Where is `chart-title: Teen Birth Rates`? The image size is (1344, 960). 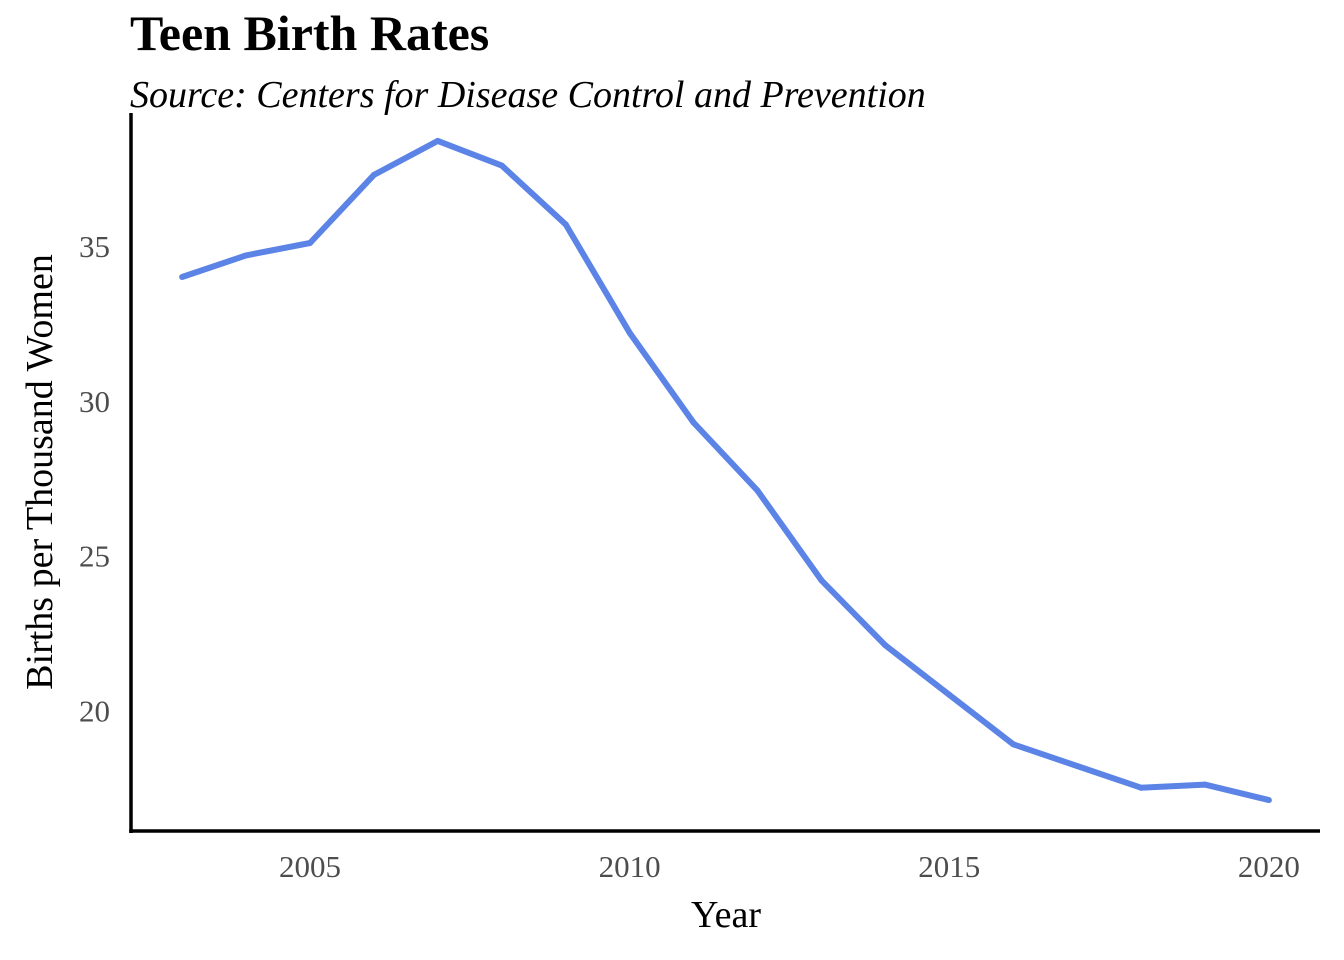
chart-title: Teen Birth Rates is located at coordinates (309, 33).